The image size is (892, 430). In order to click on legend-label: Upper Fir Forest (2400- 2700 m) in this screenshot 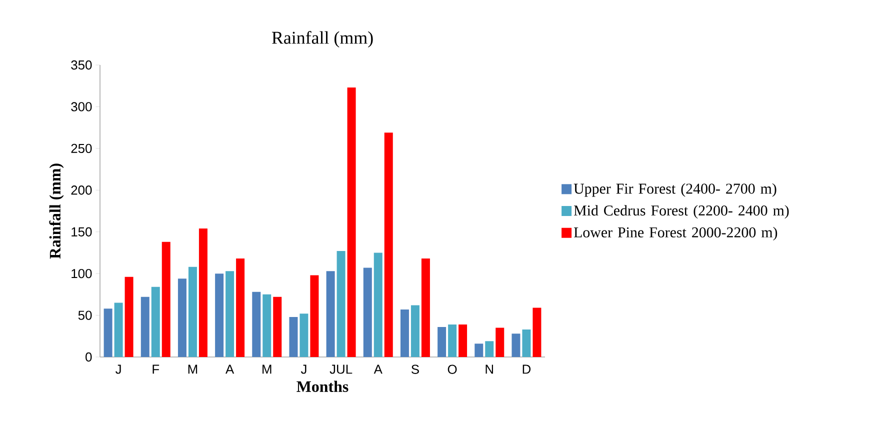, I will do `click(675, 190)`.